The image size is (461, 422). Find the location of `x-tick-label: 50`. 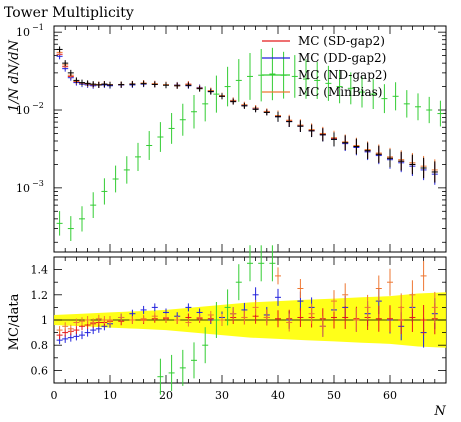

x-tick-label: 50 is located at coordinates (334, 395).